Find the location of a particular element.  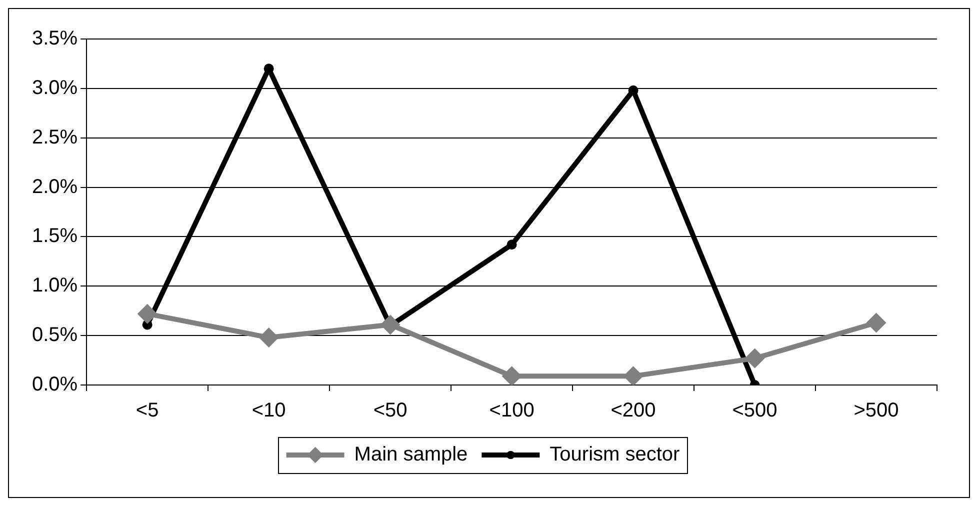

y-tick-label: 2.5% is located at coordinates (55, 137).